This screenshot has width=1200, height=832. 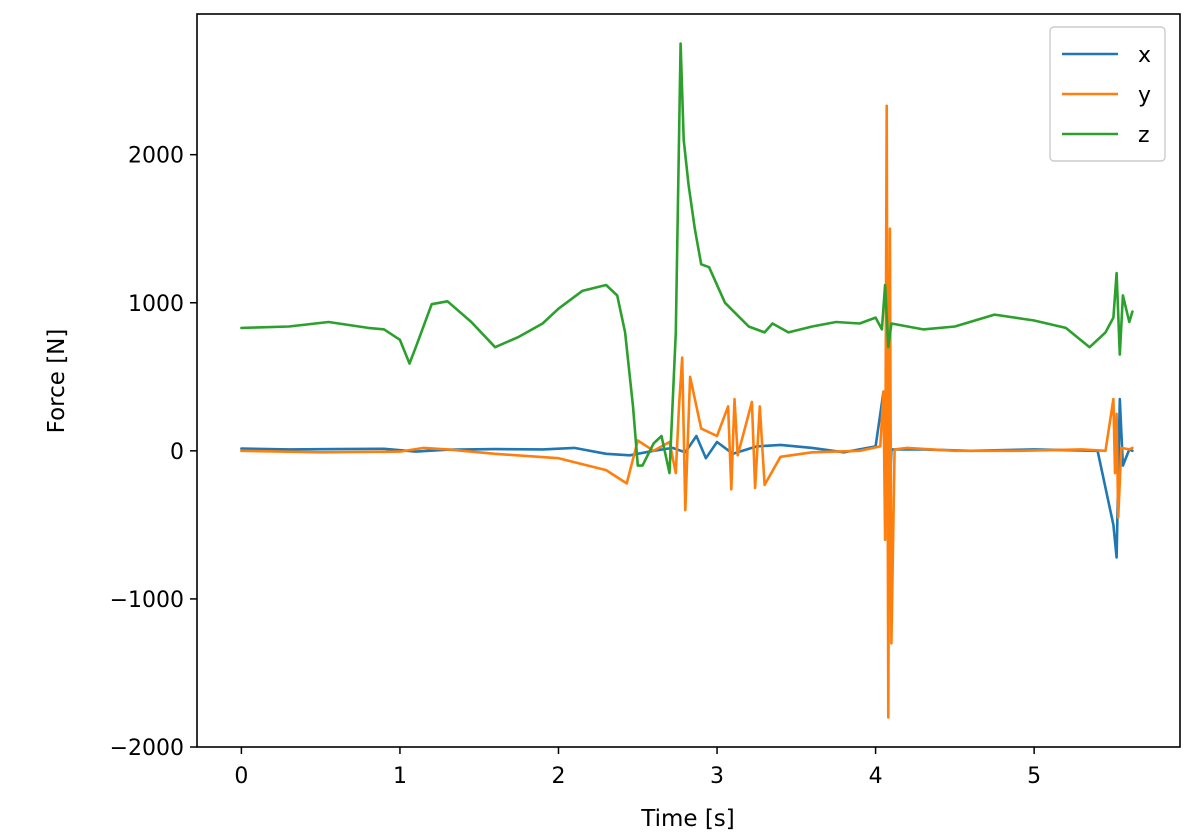 What do you see at coordinates (1144, 55) in the screenshot?
I see `legend-label-x: x` at bounding box center [1144, 55].